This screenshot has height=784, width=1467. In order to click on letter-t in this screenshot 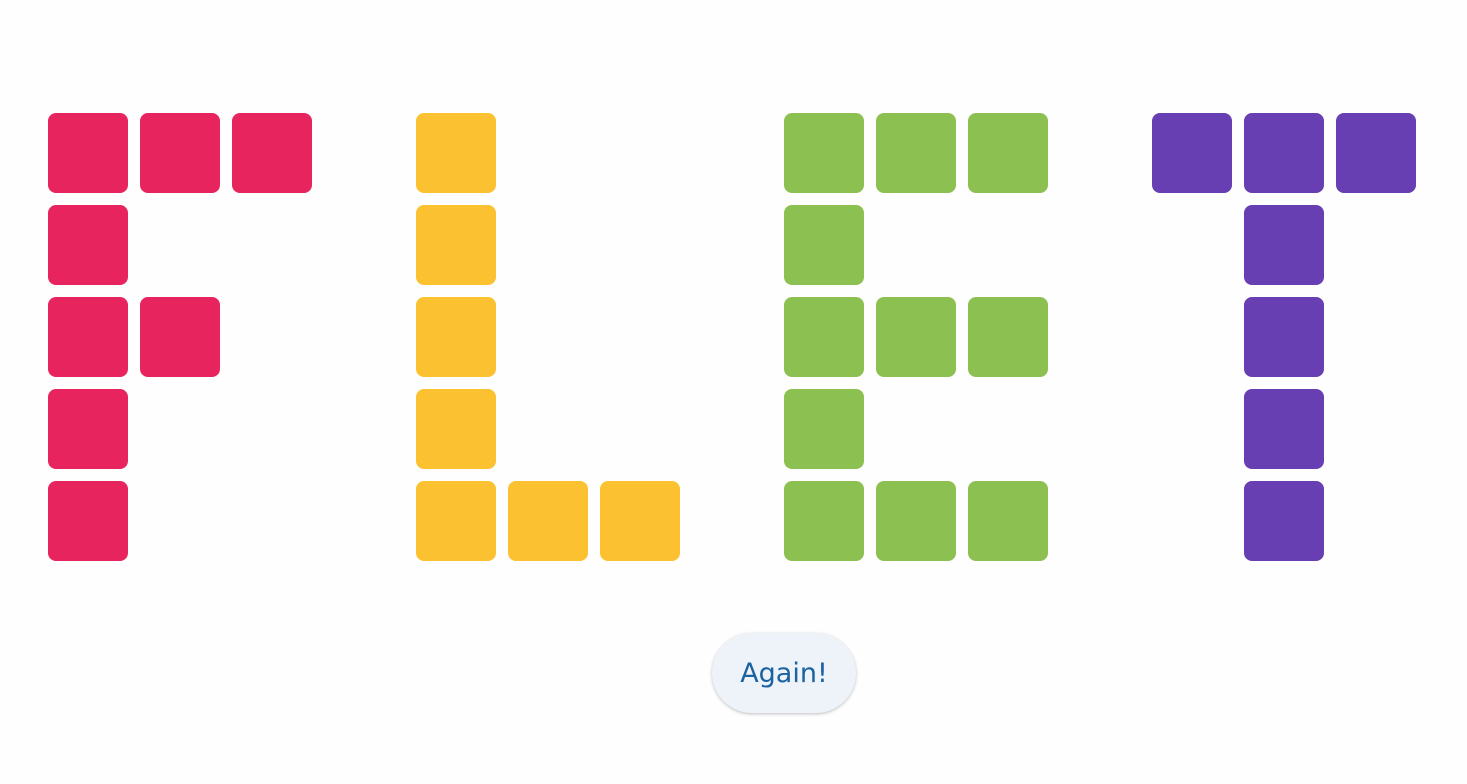, I will do `click(1284, 337)`.